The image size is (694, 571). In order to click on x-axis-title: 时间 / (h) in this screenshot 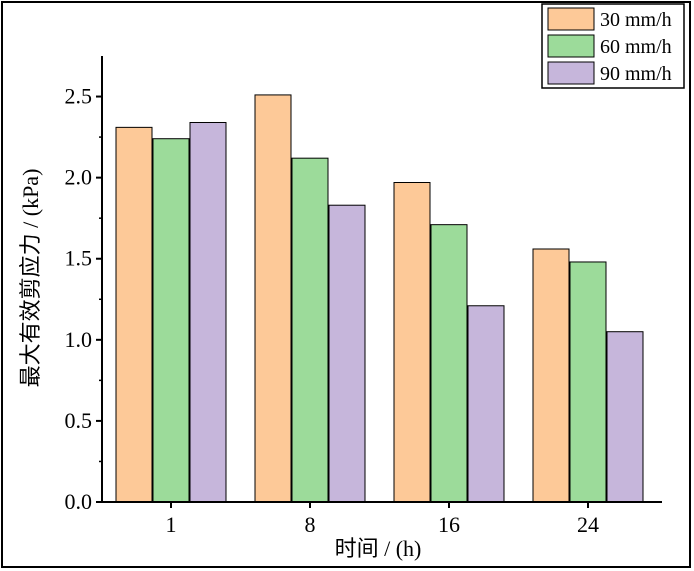, I will do `click(378, 548)`.